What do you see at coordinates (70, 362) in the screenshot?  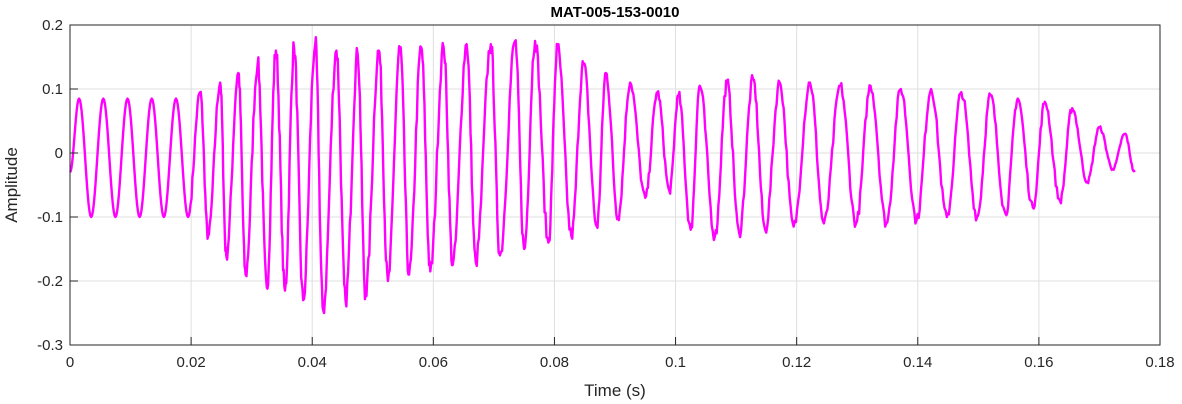 I see `x-tick-label: 0` at bounding box center [70, 362].